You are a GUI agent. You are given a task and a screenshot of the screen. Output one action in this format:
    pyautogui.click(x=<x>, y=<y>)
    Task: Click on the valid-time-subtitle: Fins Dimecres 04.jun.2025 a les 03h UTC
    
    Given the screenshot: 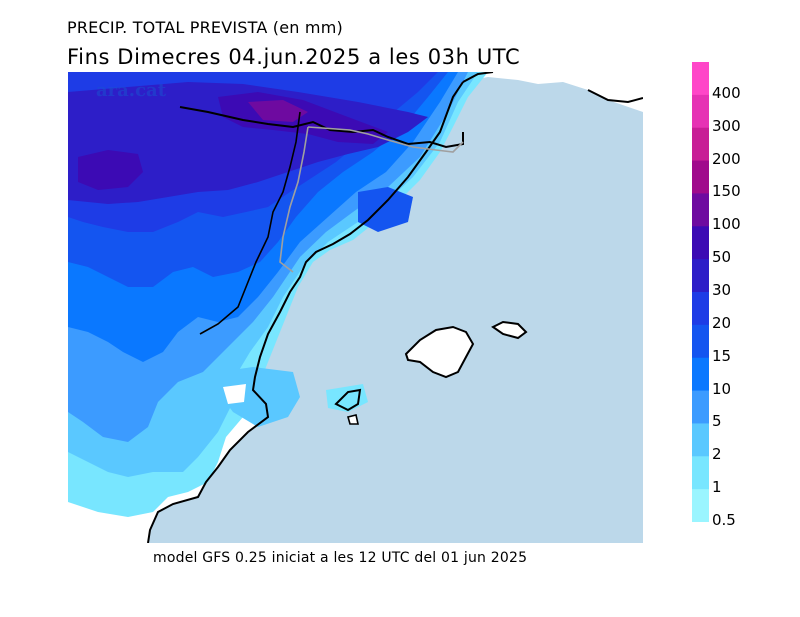 What is the action you would take?
    pyautogui.click(x=294, y=57)
    